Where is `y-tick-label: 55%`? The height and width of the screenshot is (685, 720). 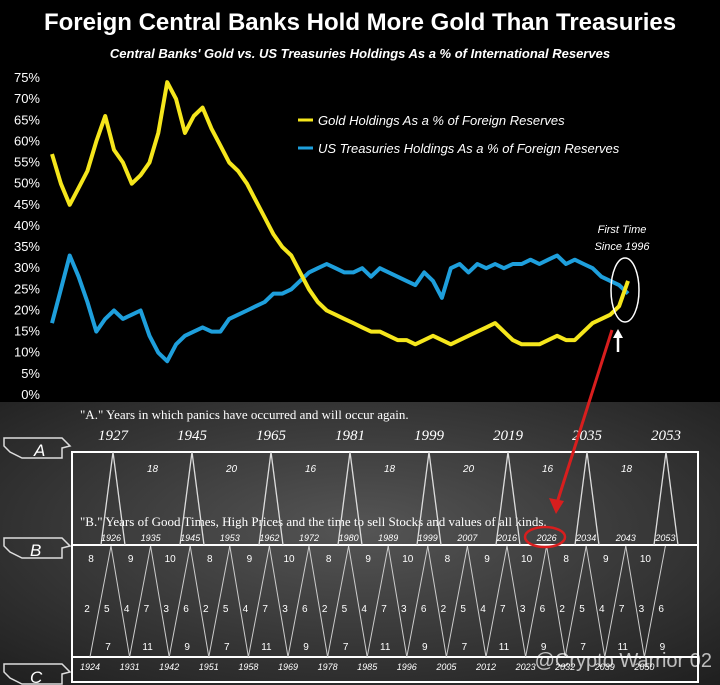 y-tick-label: 55% is located at coordinates (27, 162).